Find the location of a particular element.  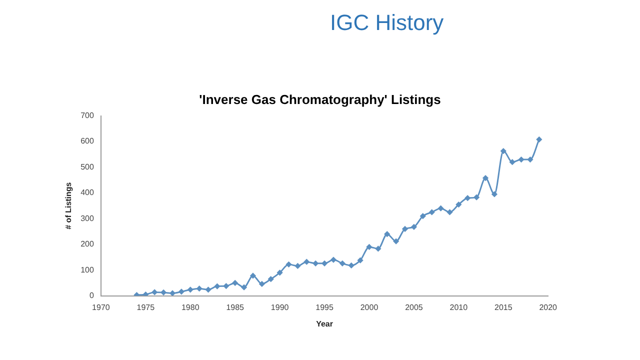

y-axis-title: # of Listings is located at coordinates (69, 206).